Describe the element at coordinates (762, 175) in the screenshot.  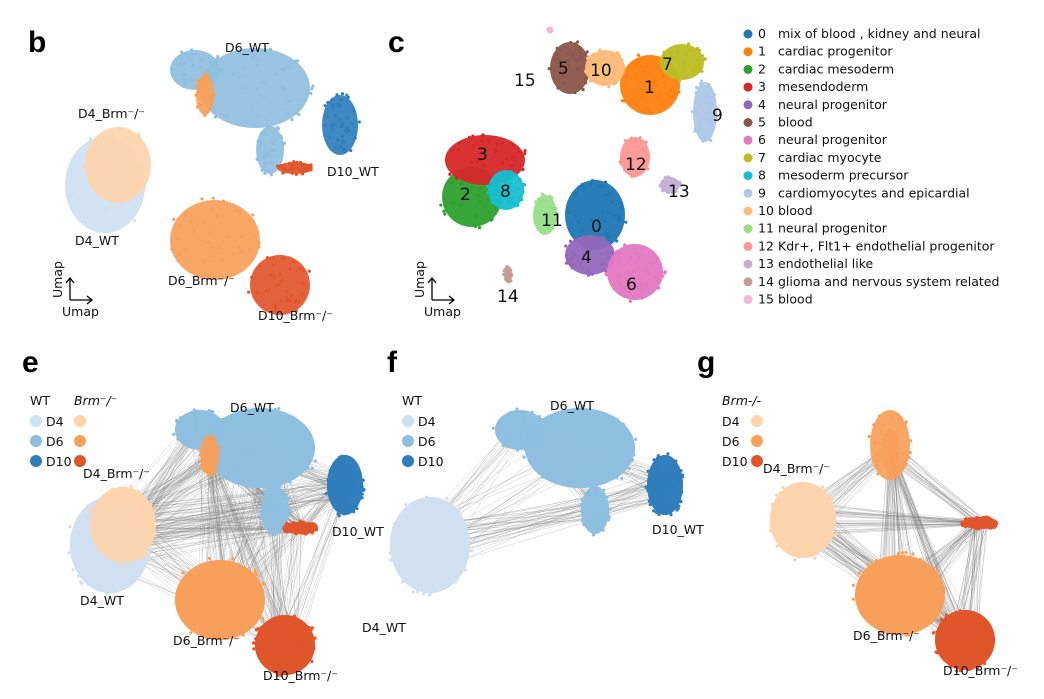
I see `legend-id: 8` at that location.